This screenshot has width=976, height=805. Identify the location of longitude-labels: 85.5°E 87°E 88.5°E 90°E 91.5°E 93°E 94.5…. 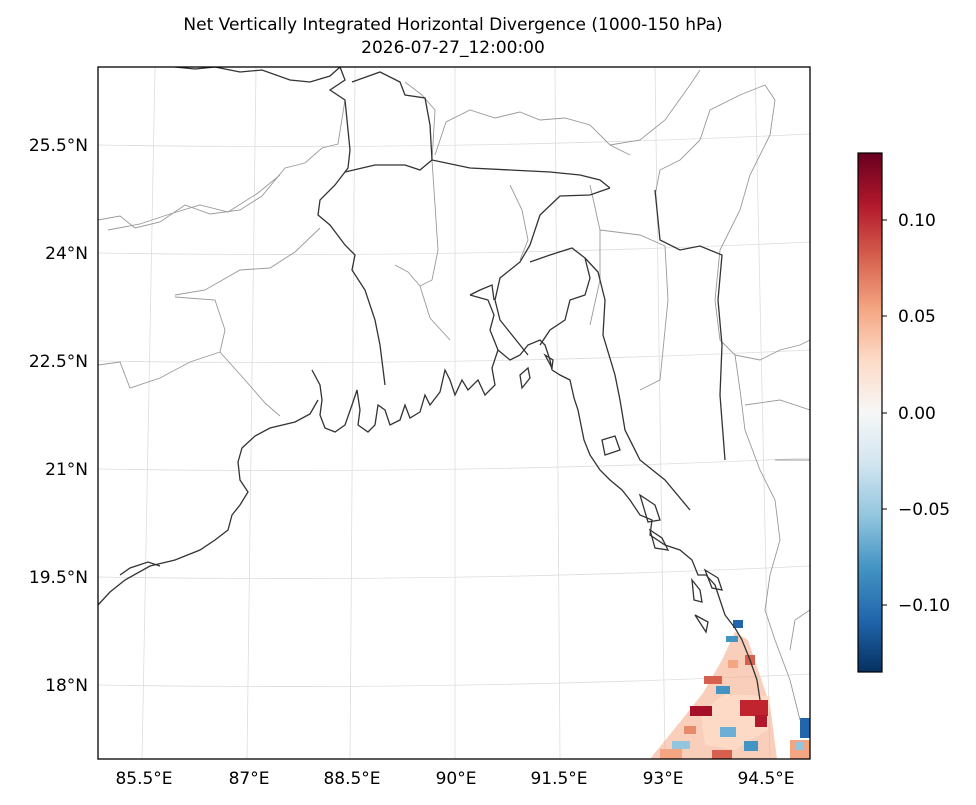
(454, 779).